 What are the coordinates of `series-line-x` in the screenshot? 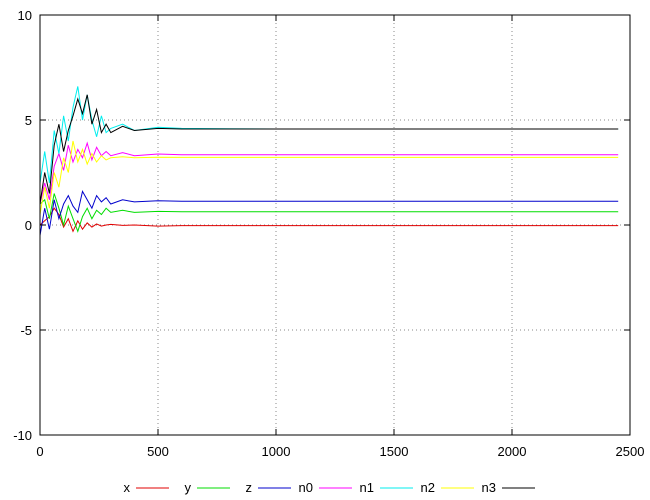 It's located at (329, 220).